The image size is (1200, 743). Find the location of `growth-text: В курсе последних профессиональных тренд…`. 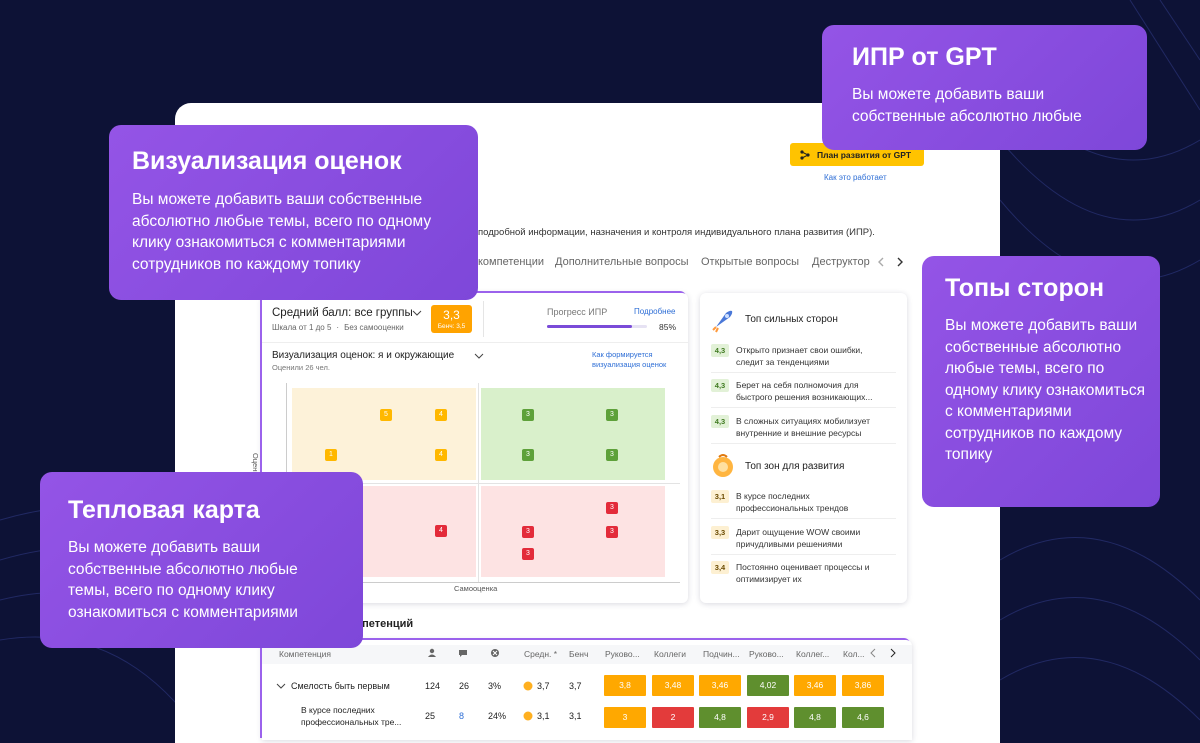

growth-text: В курсе последних профессиональных тренд… is located at coordinates (792, 502).